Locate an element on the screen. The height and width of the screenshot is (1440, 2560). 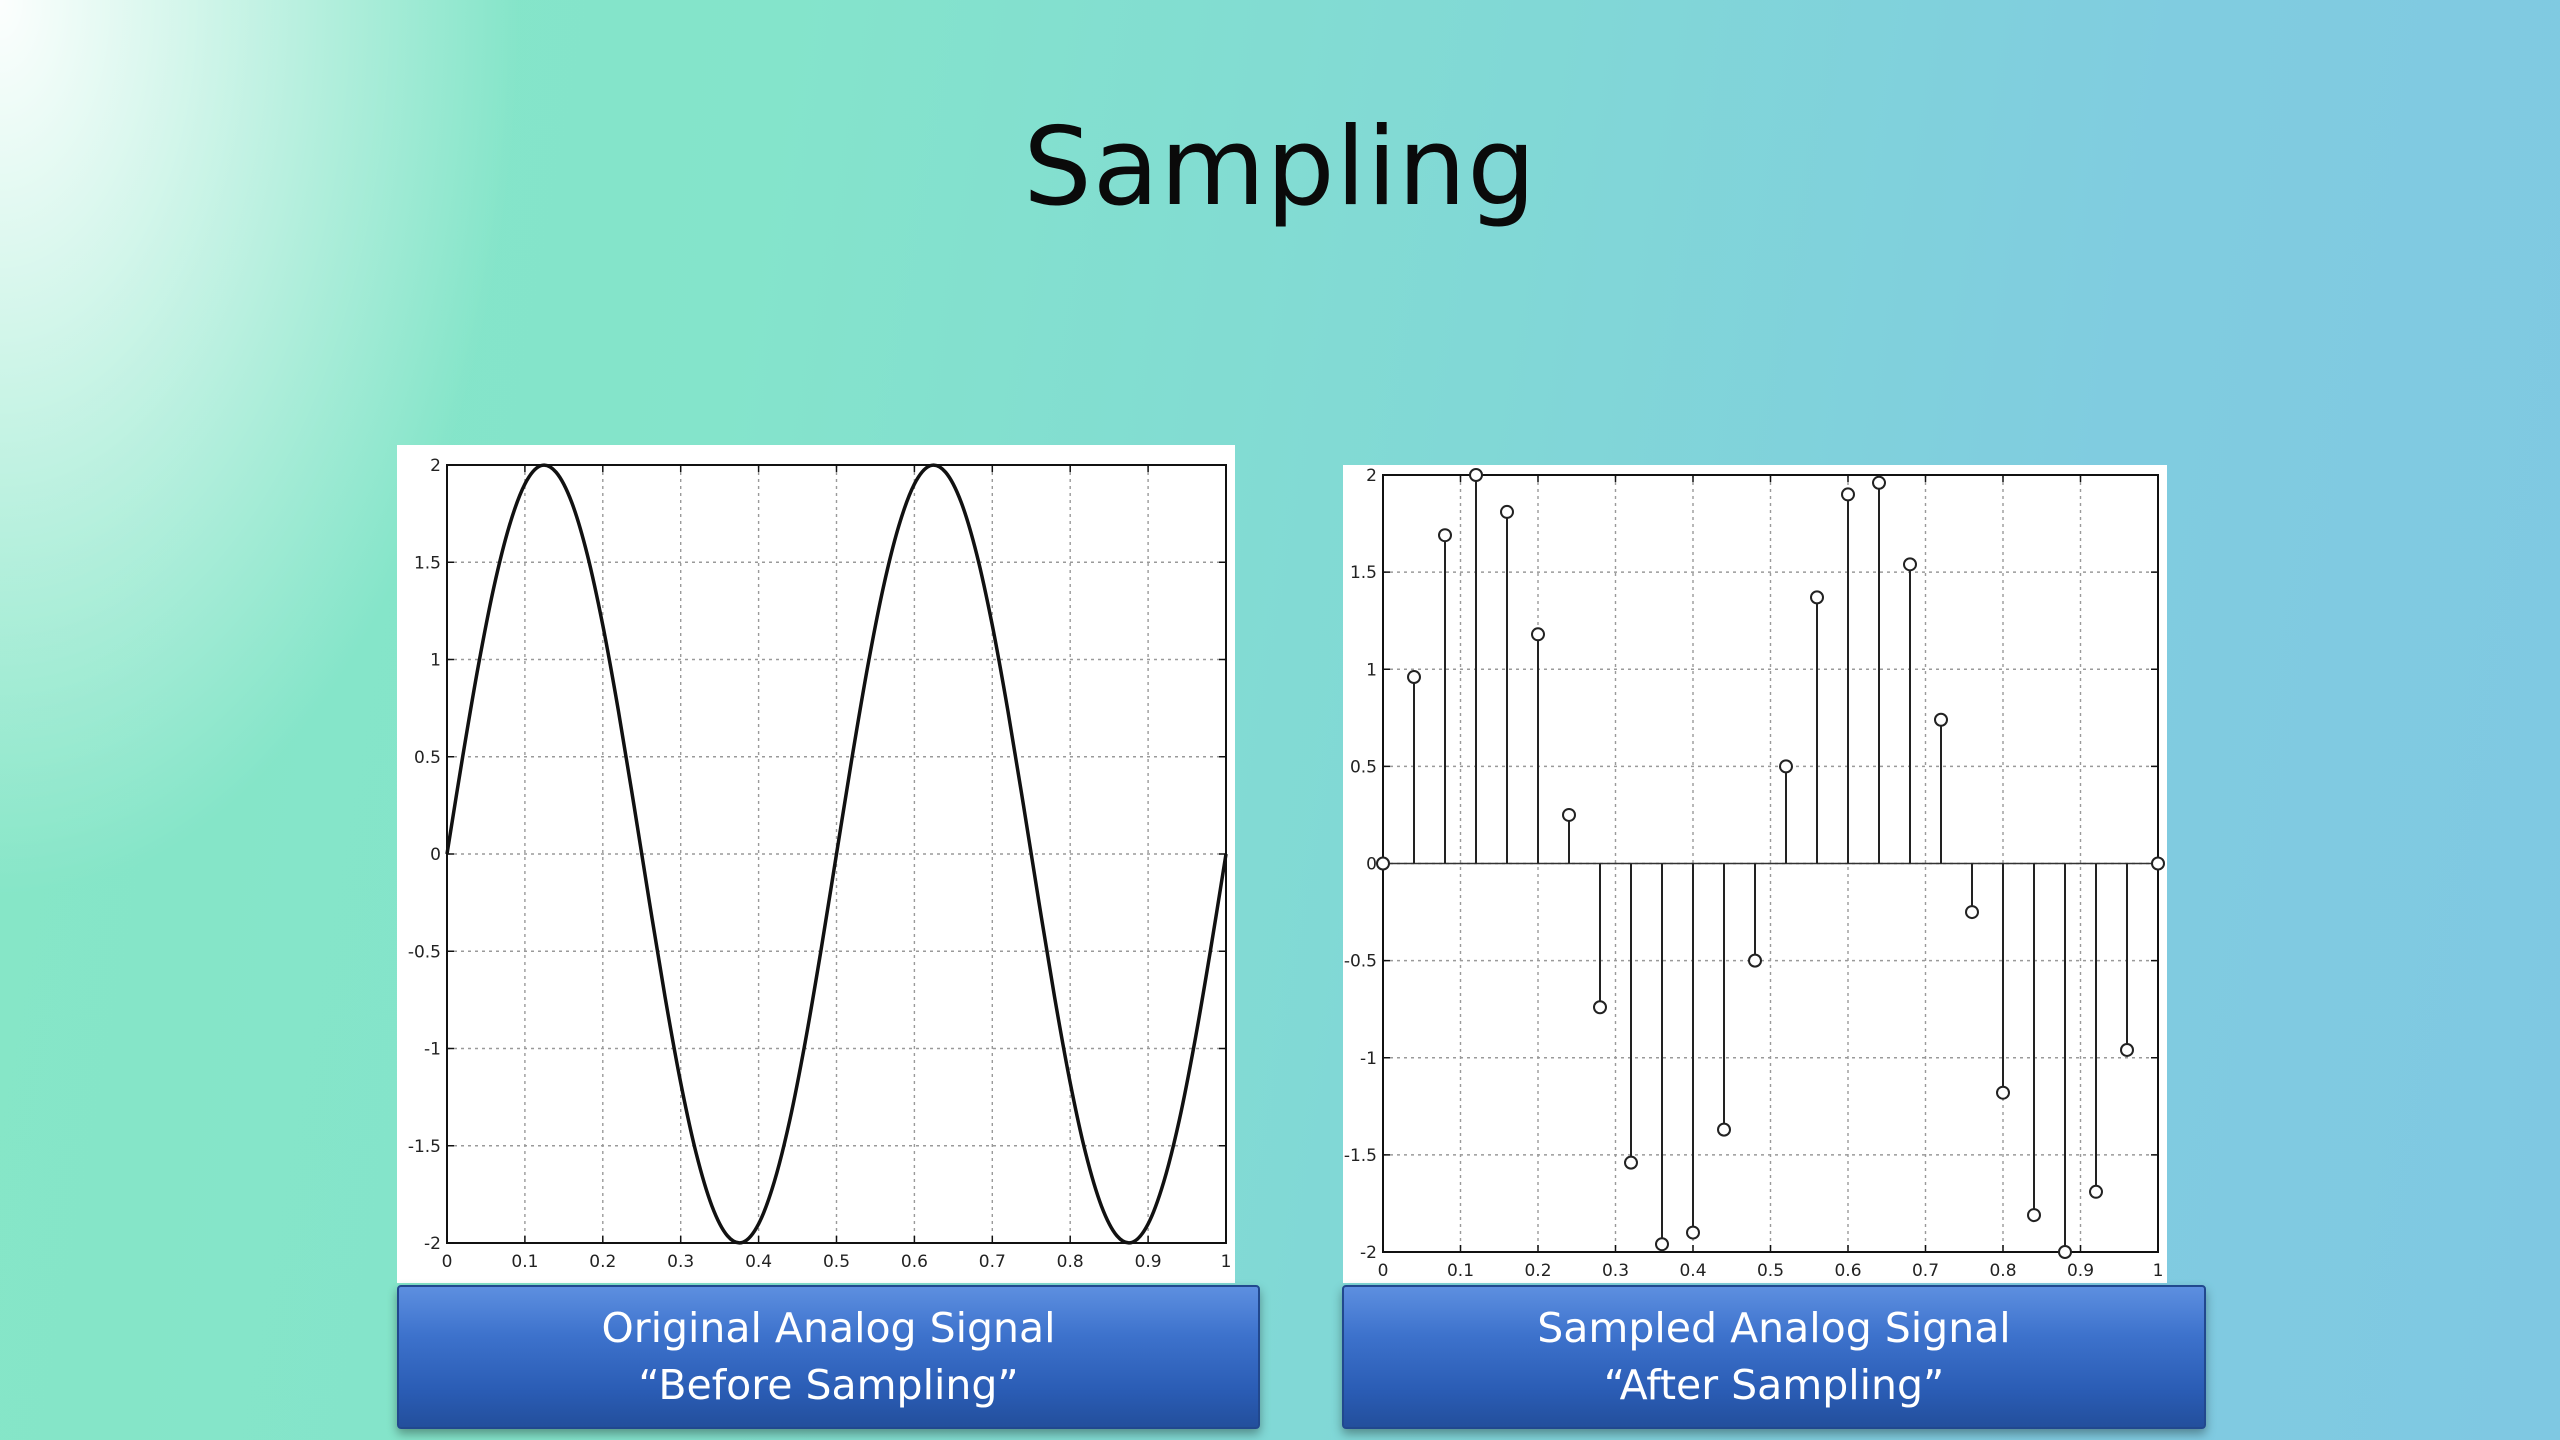
analog-caption-line1: Original Analog Signal is located at coordinates (828, 1328).